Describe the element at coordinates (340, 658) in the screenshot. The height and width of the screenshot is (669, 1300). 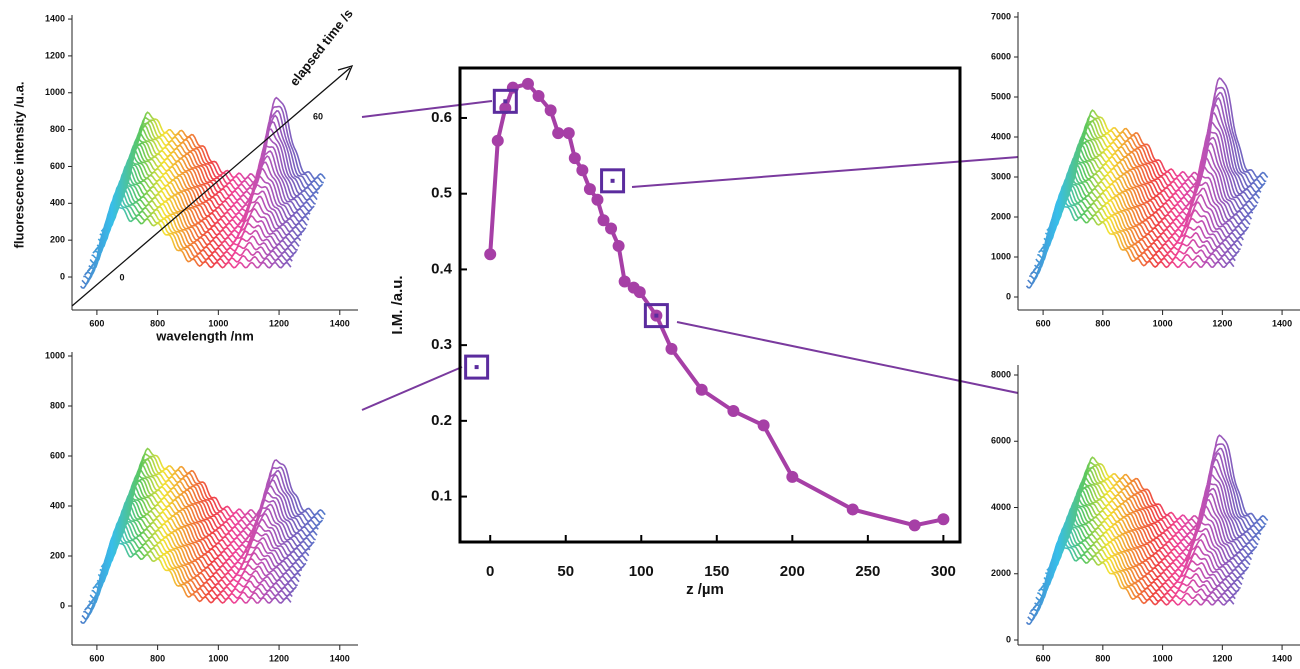
I see `x-tick-label: 1400` at that location.